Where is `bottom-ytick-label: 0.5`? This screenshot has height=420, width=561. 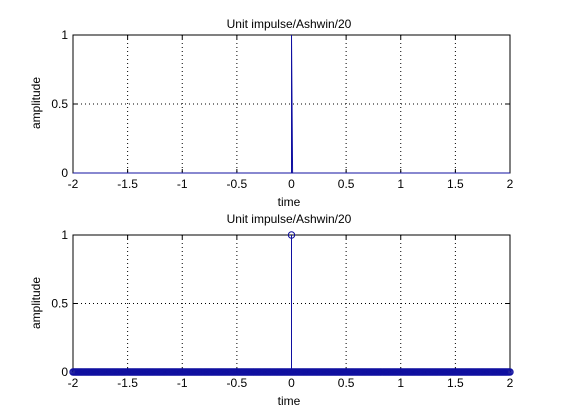 bottom-ytick-label: 0.5 is located at coordinates (59, 304).